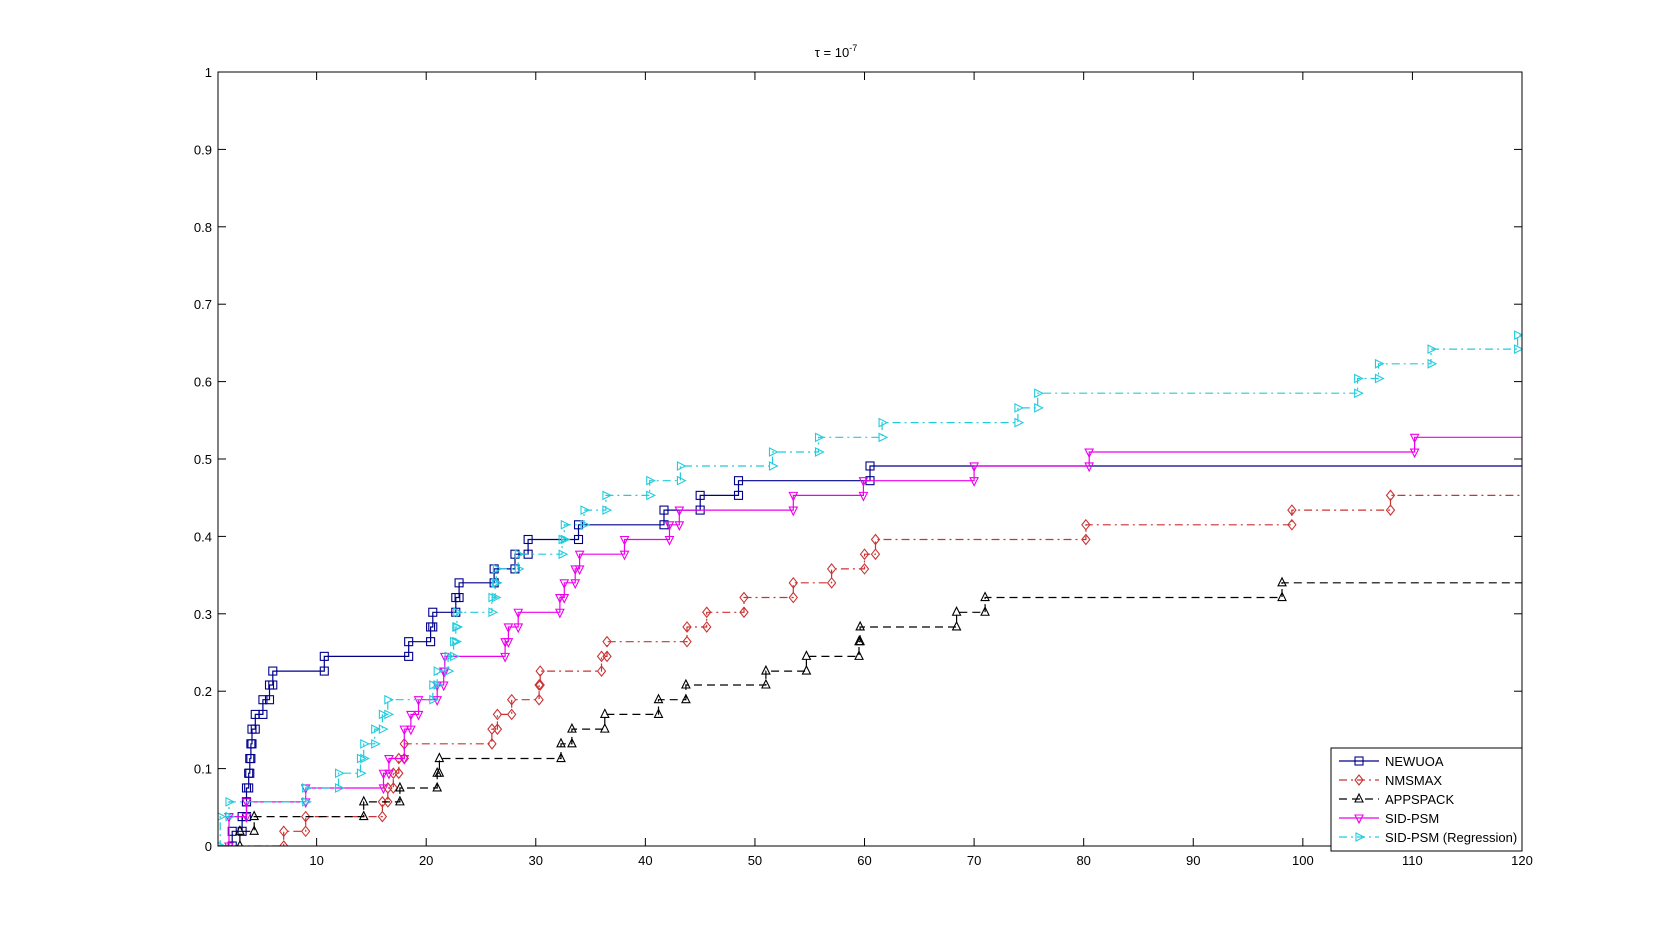  What do you see at coordinates (1359, 761) in the screenshot?
I see `legend-marker` at bounding box center [1359, 761].